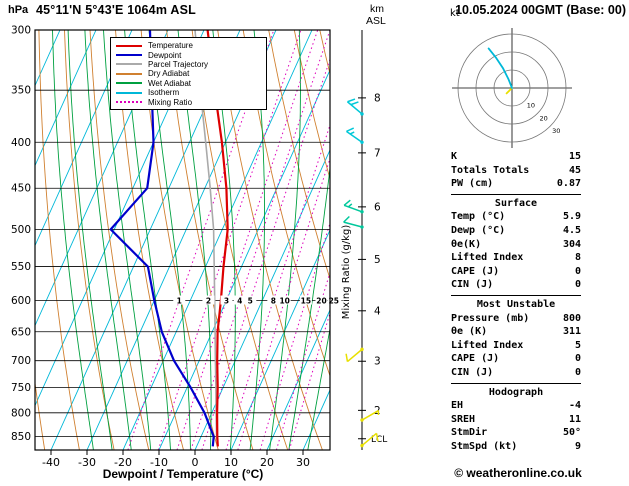 The width and height of the screenshot is (629, 486). Describe the element at coordinates (306, 301) in the screenshot. I see `mixing-ratio-label: 15` at that location.